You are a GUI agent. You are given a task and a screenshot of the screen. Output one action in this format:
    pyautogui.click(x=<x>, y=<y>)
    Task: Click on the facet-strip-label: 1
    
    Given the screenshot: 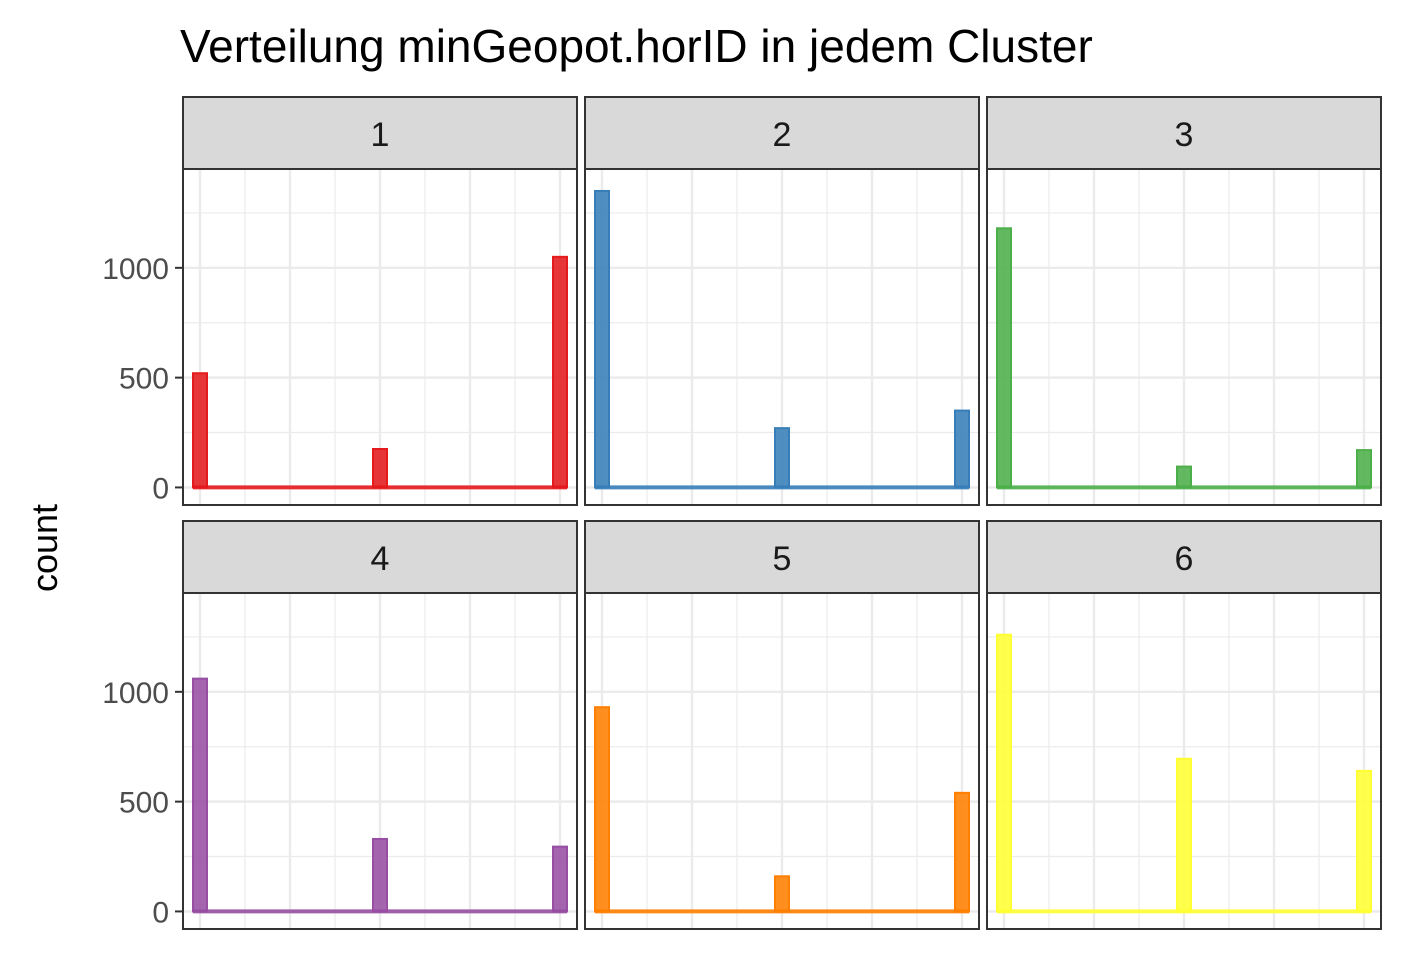 What is the action you would take?
    pyautogui.click(x=380, y=135)
    